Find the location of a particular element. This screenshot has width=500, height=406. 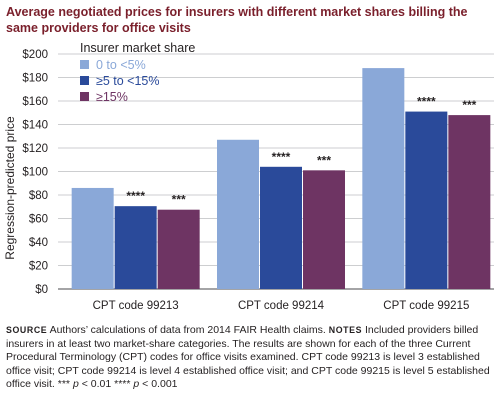

sig2-stars: **** is located at coordinates (122, 384).